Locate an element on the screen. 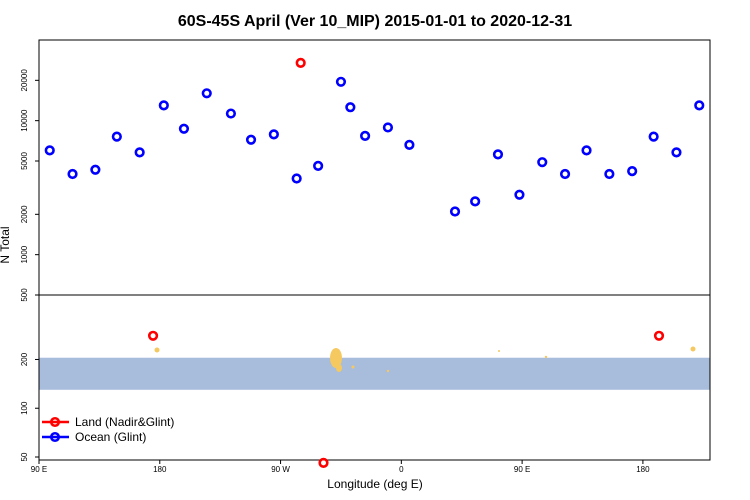 The image size is (750, 500). x-axis: 90 E 180 90 W 0 90 E 180 is located at coordinates (340, 467).